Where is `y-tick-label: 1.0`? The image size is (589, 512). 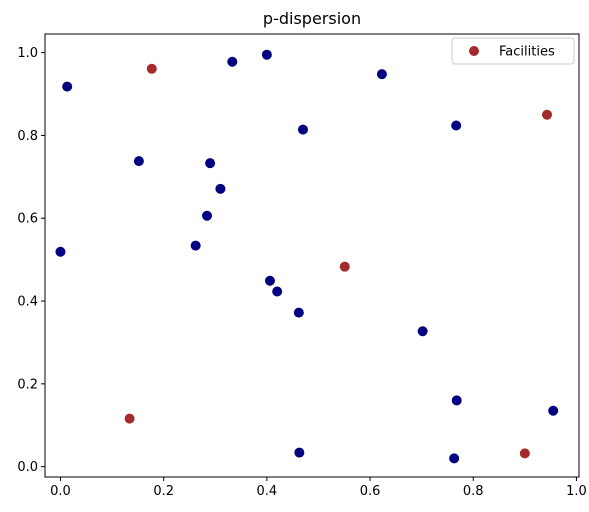 y-tick-label: 1.0 is located at coordinates (27, 53).